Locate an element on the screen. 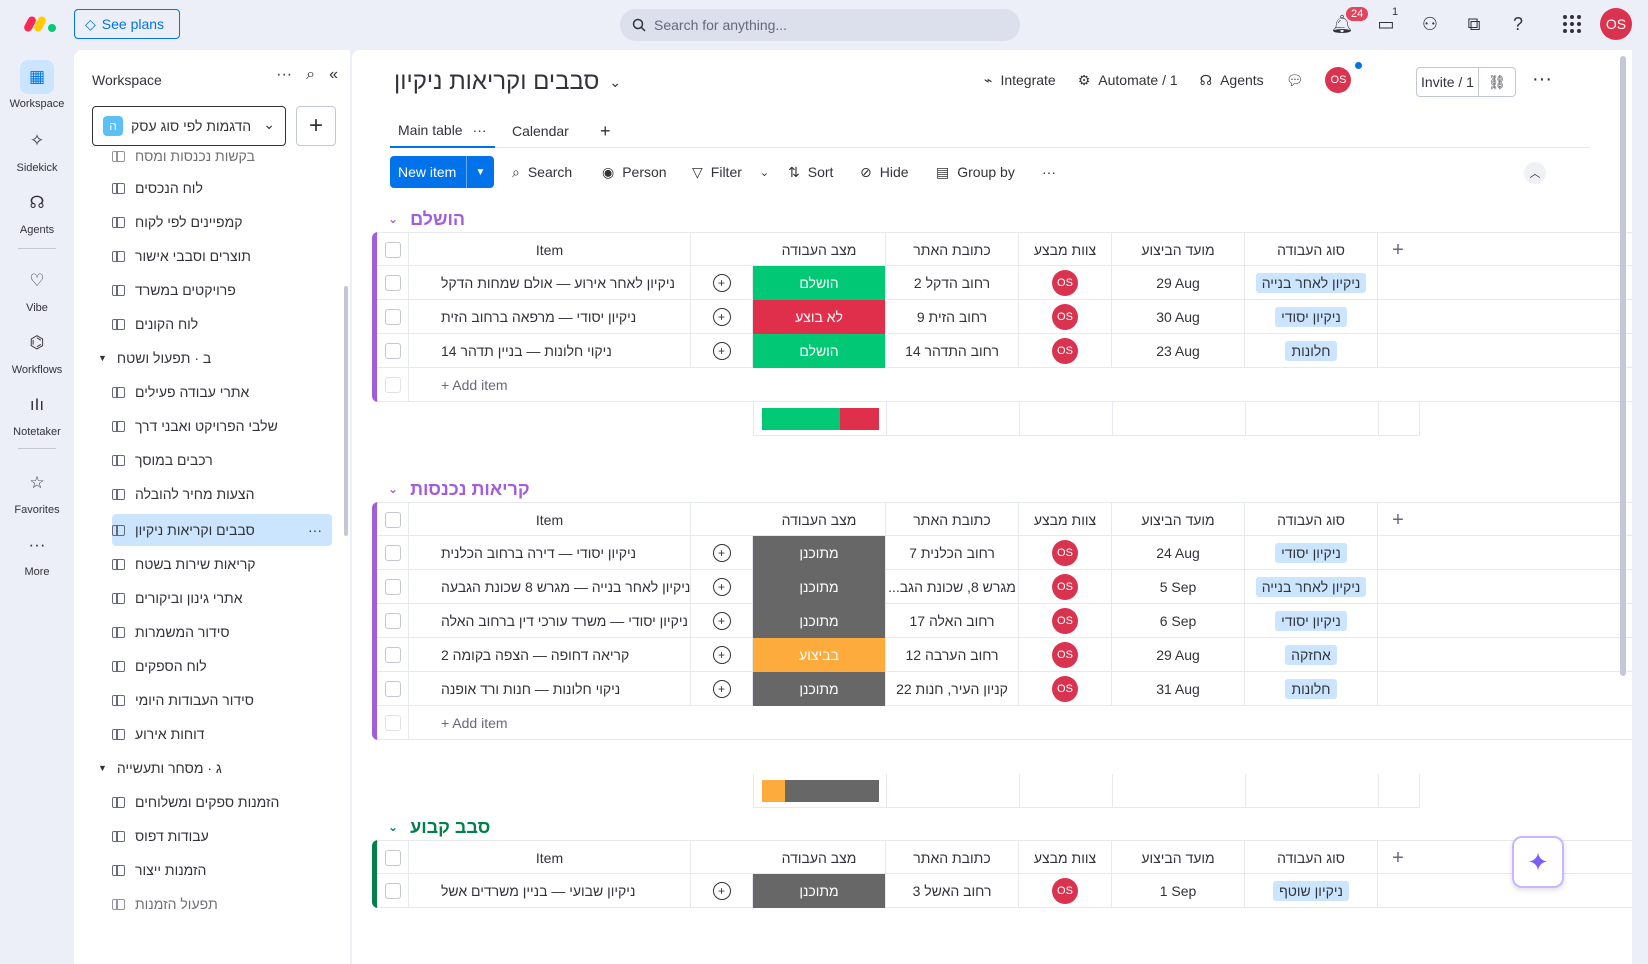 The height and width of the screenshot is (964, 1648). status-cell: בביצוע is located at coordinates (819, 655).